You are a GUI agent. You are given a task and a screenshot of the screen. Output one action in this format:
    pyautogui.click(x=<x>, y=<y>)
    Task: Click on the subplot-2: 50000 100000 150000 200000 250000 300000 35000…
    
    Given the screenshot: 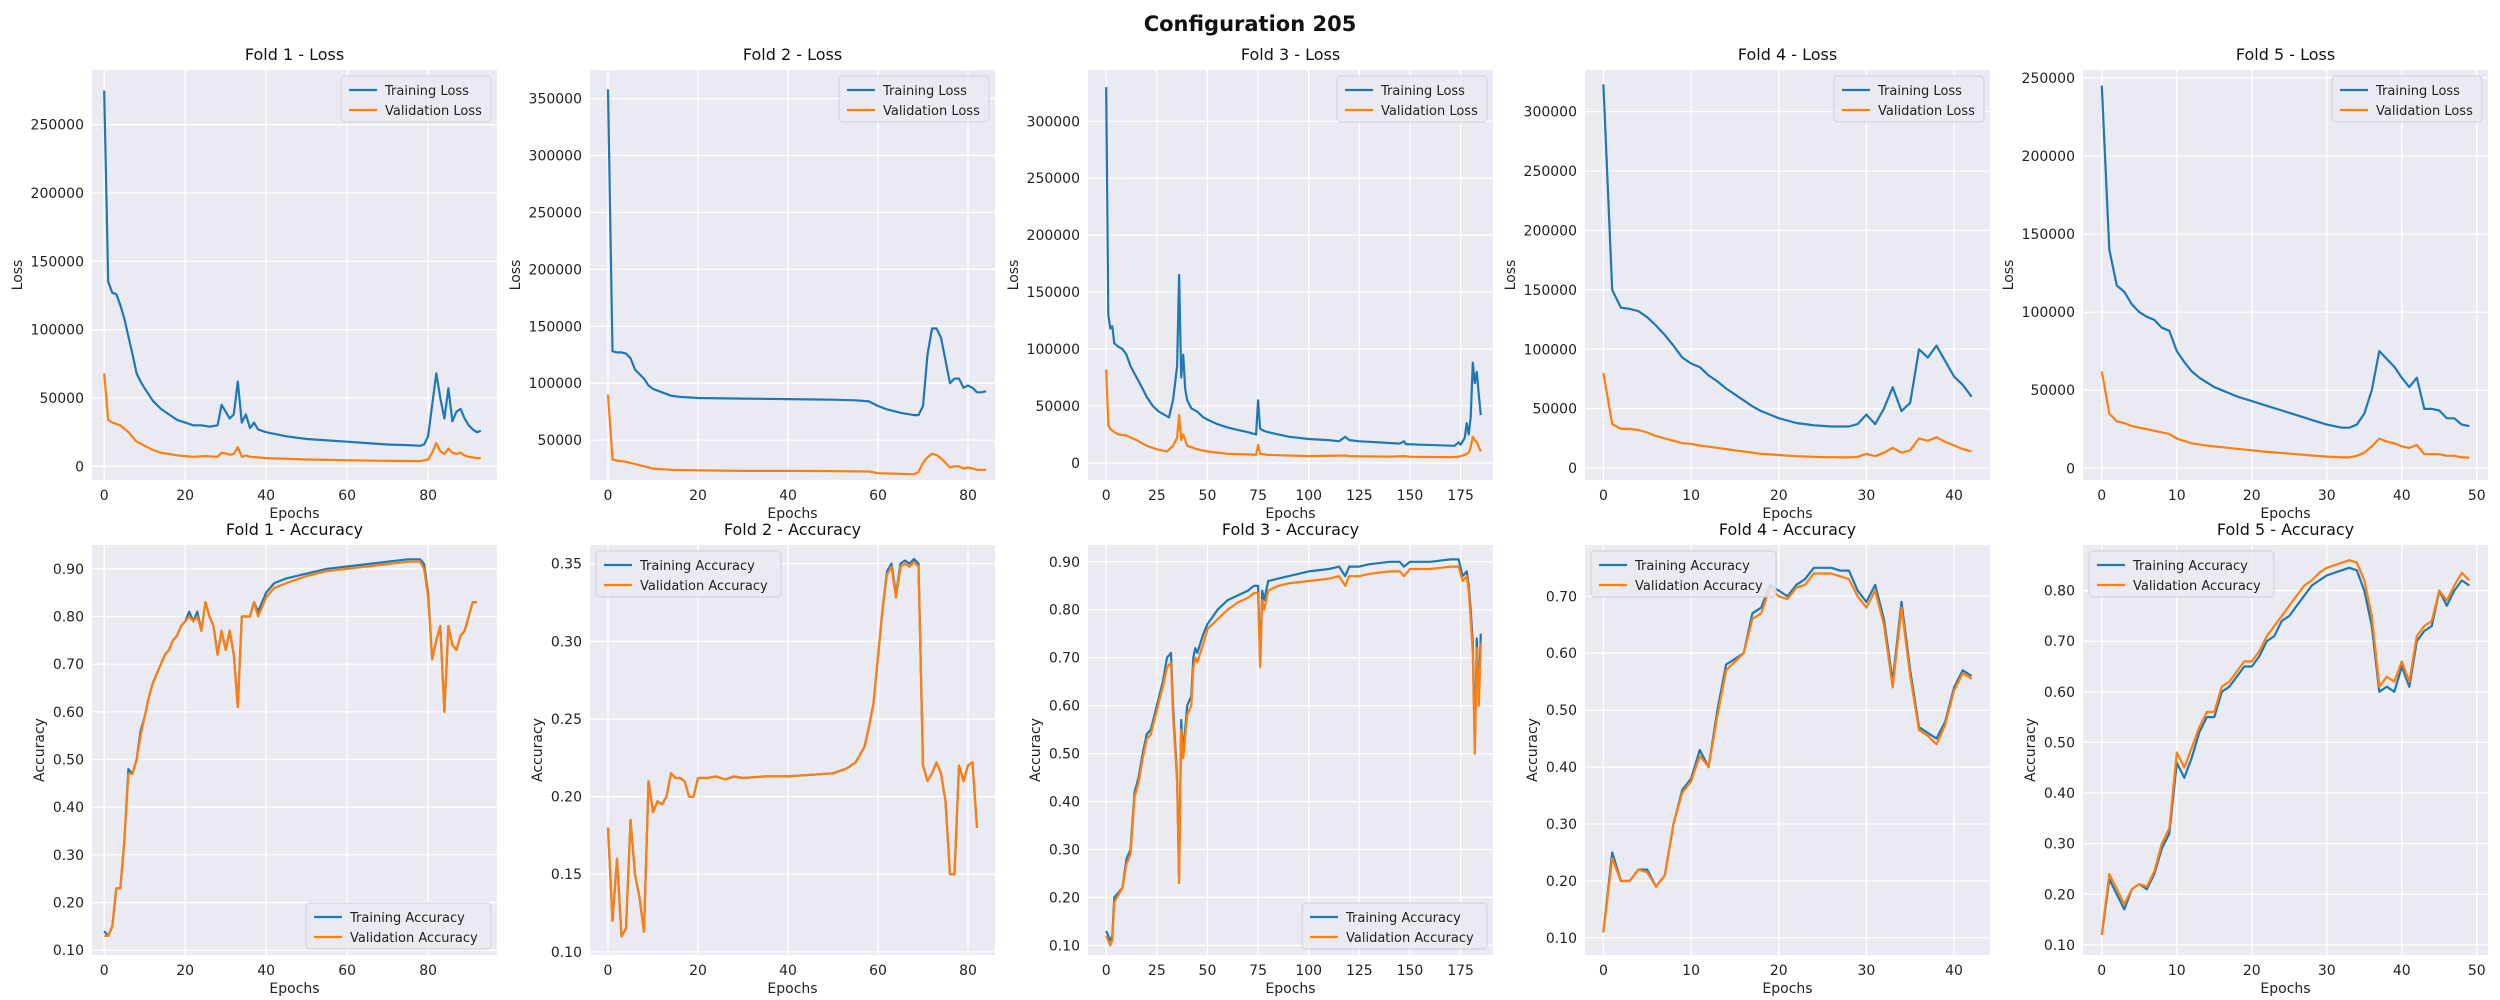 What is the action you would take?
    pyautogui.click(x=751, y=283)
    